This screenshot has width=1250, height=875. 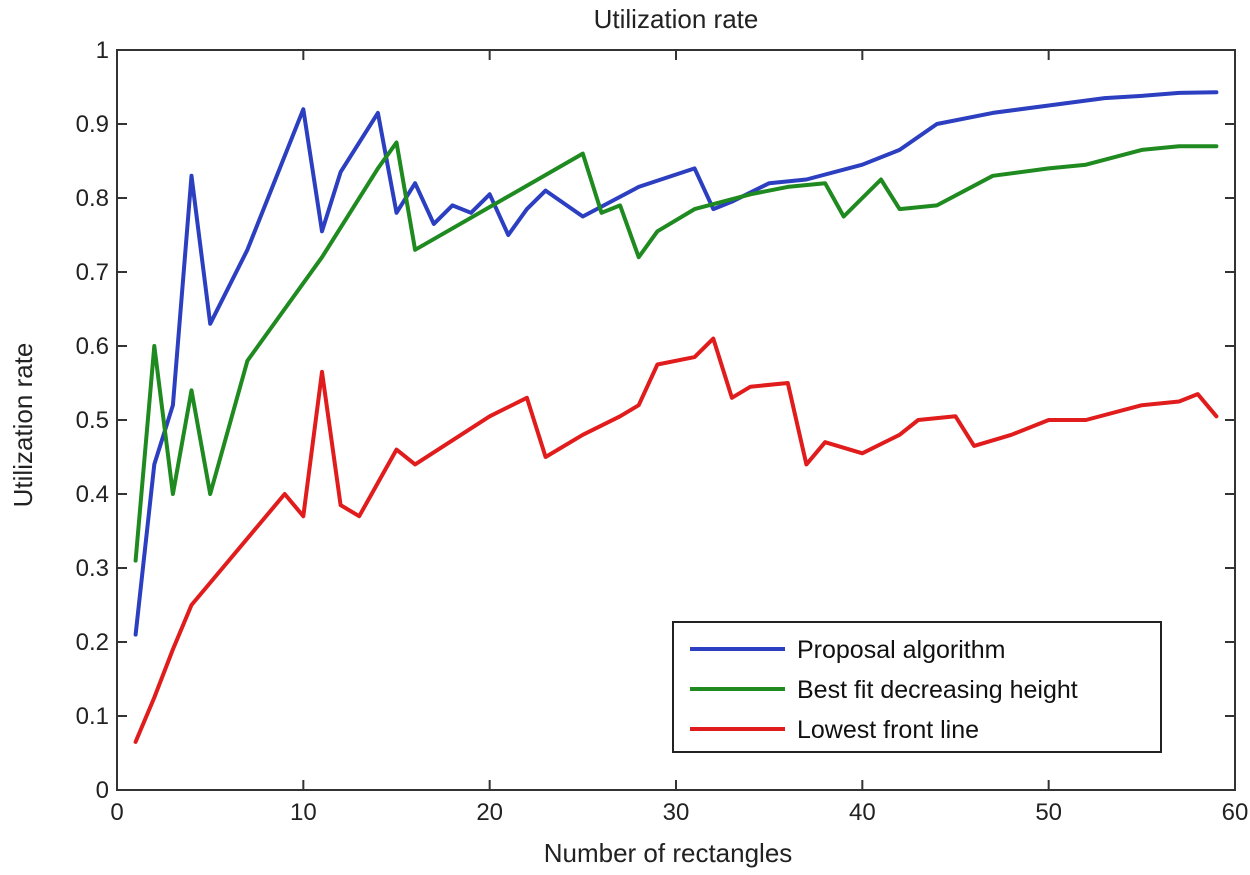 I want to click on y-tick-label: 0.1, so click(x=92, y=716).